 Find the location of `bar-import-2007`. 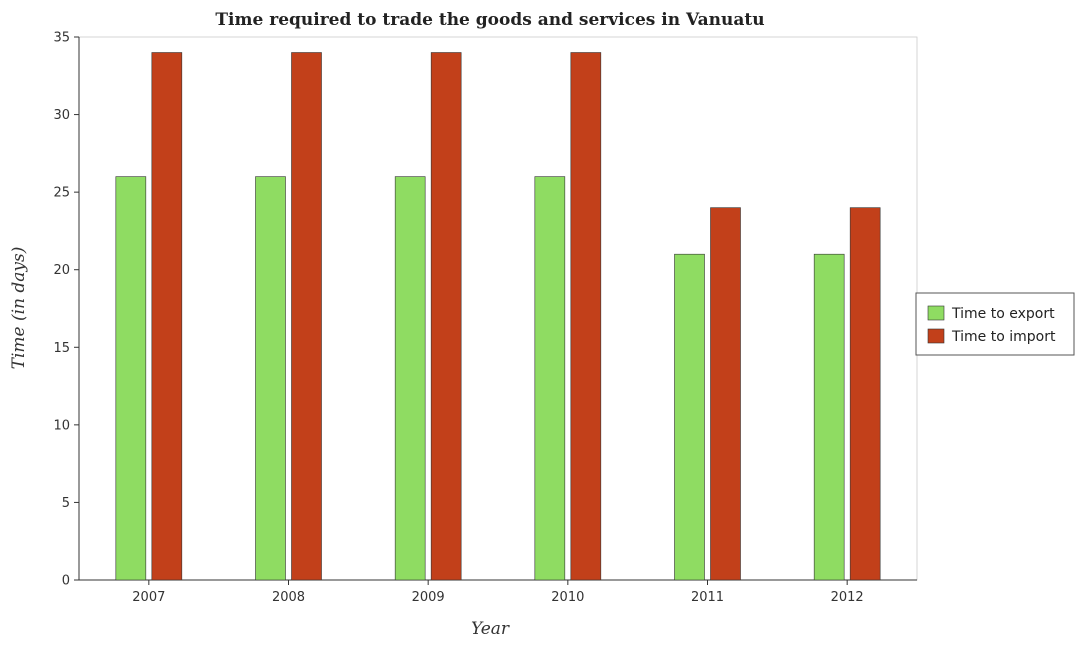

bar-import-2007 is located at coordinates (167, 316).